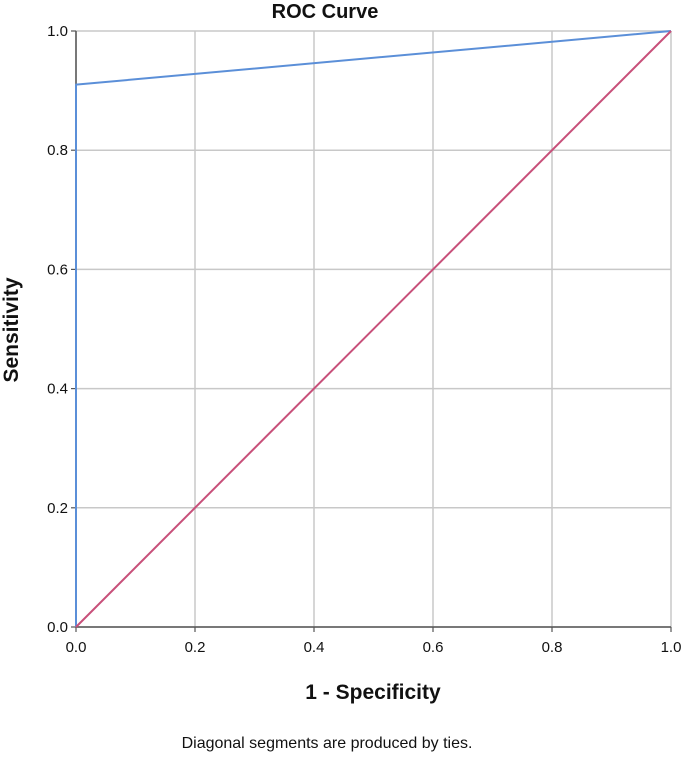 Image resolution: width=685 pixels, height=763 pixels. What do you see at coordinates (57, 508) in the screenshot?
I see `y-tick-label-1: 0.2` at bounding box center [57, 508].